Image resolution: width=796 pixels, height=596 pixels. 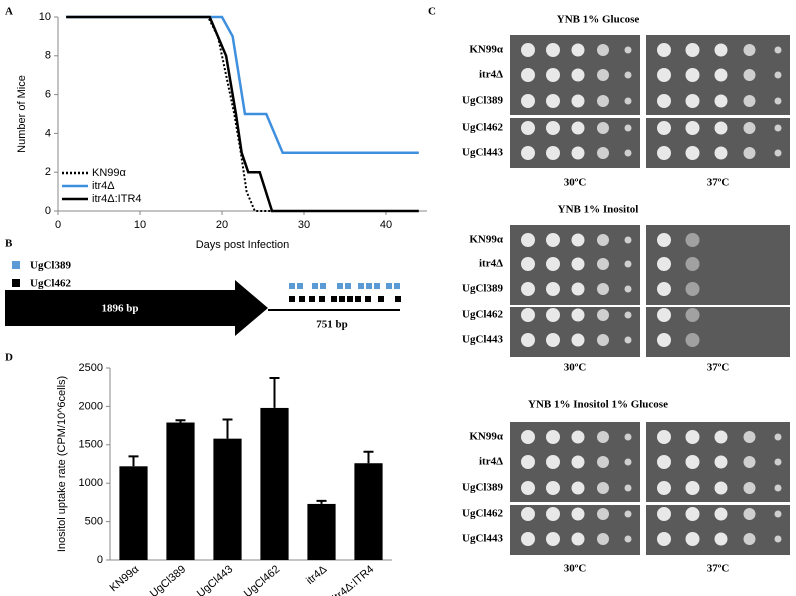 I want to click on x-tick-label: 10, so click(x=140, y=225).